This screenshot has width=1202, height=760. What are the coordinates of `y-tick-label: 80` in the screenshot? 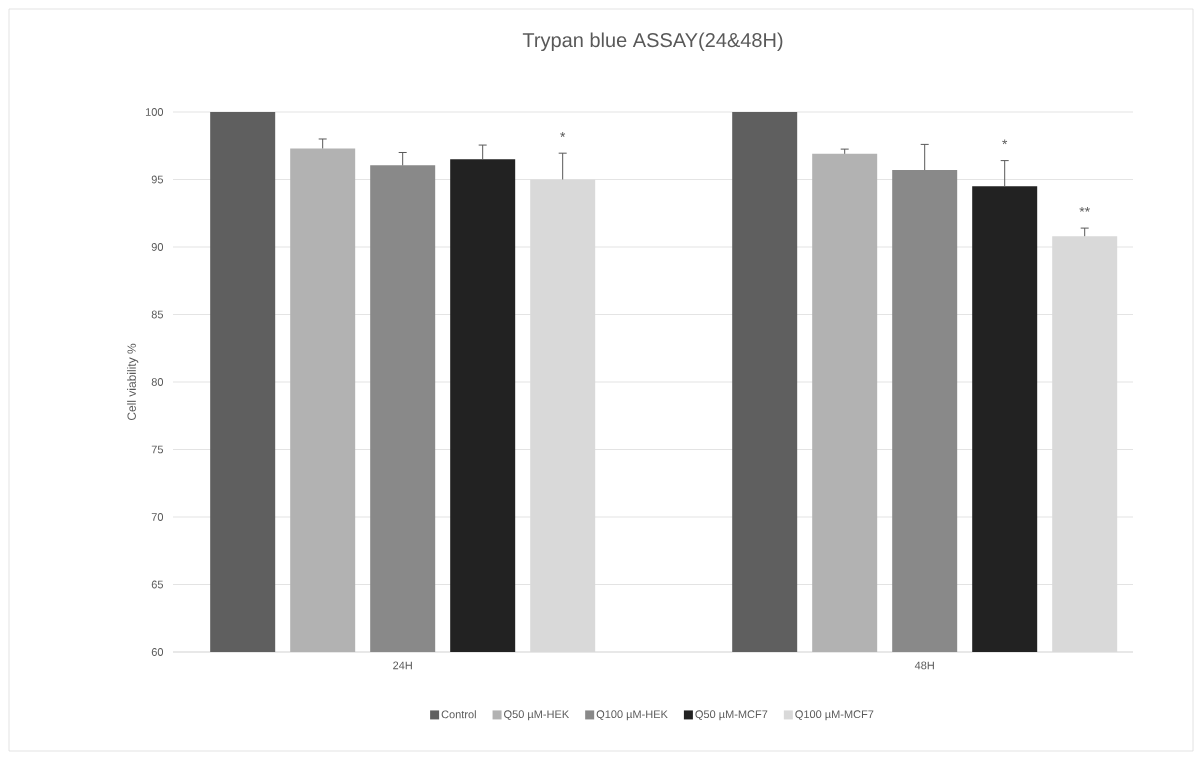 It's located at (157, 382).